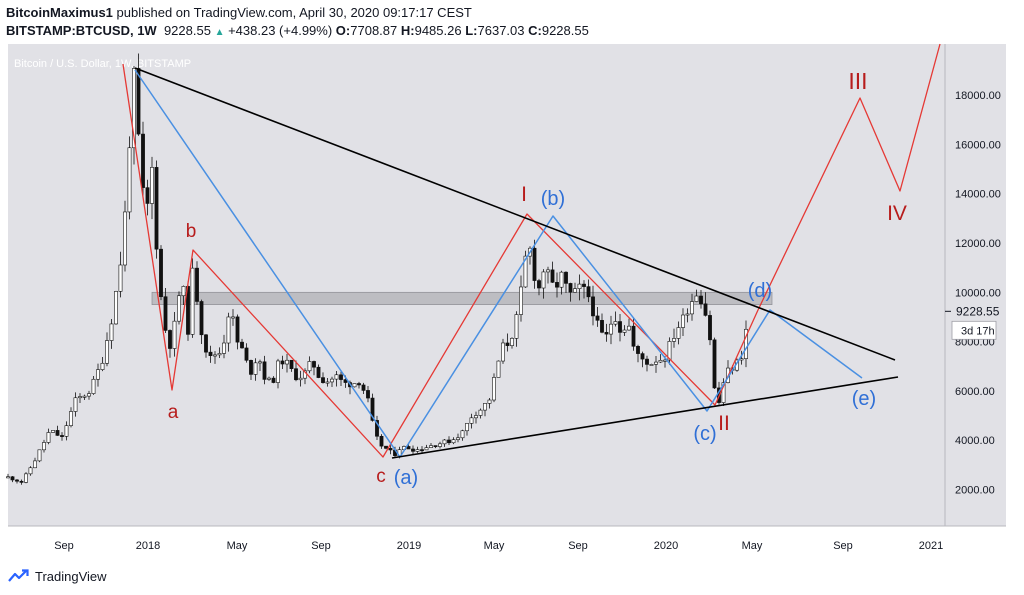 The width and height of the screenshot is (1024, 595). I want to click on author-name: BitcoinMaximus1, so click(59, 12).